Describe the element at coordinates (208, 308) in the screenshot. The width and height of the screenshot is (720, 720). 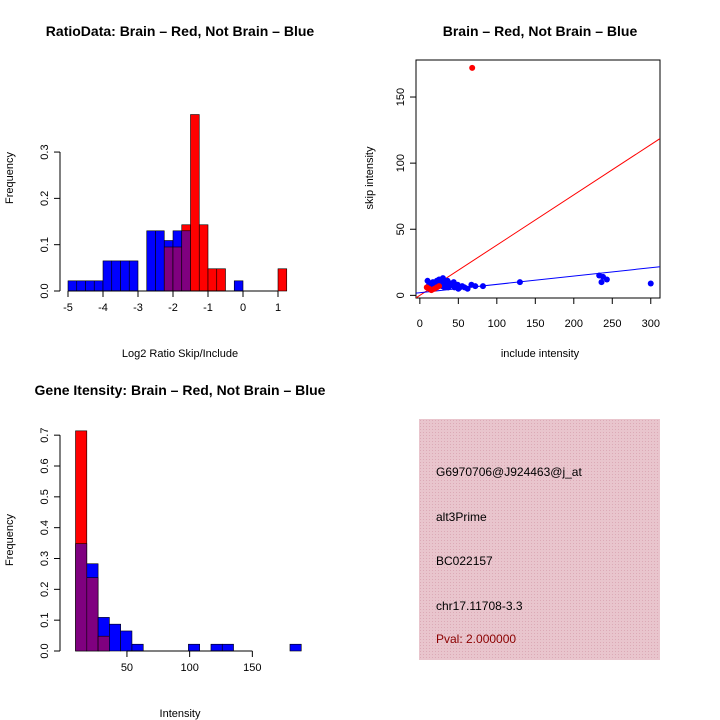
I see `x-tick-label: -1` at that location.